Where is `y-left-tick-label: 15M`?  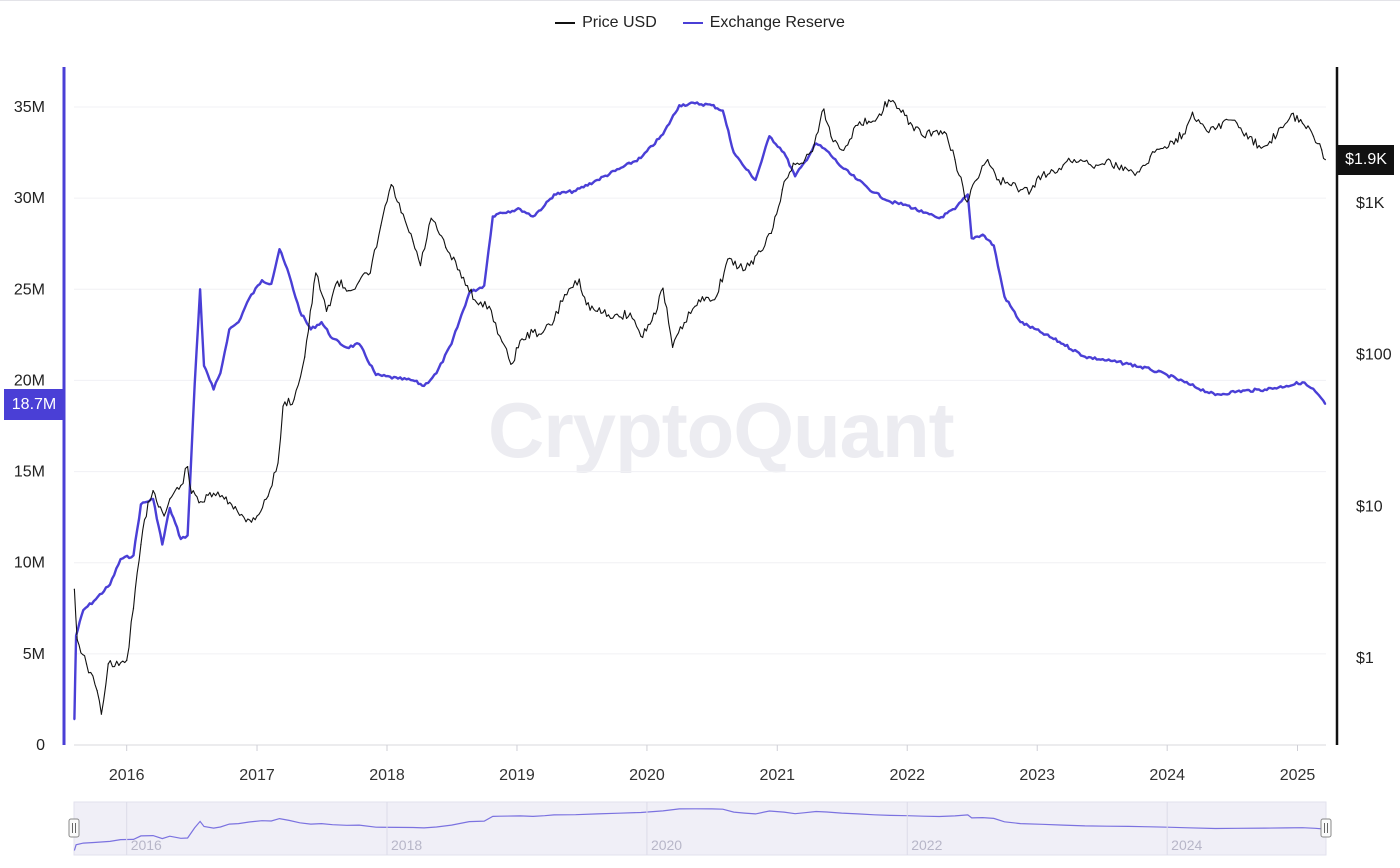
y-left-tick-label: 15M is located at coordinates (29, 472).